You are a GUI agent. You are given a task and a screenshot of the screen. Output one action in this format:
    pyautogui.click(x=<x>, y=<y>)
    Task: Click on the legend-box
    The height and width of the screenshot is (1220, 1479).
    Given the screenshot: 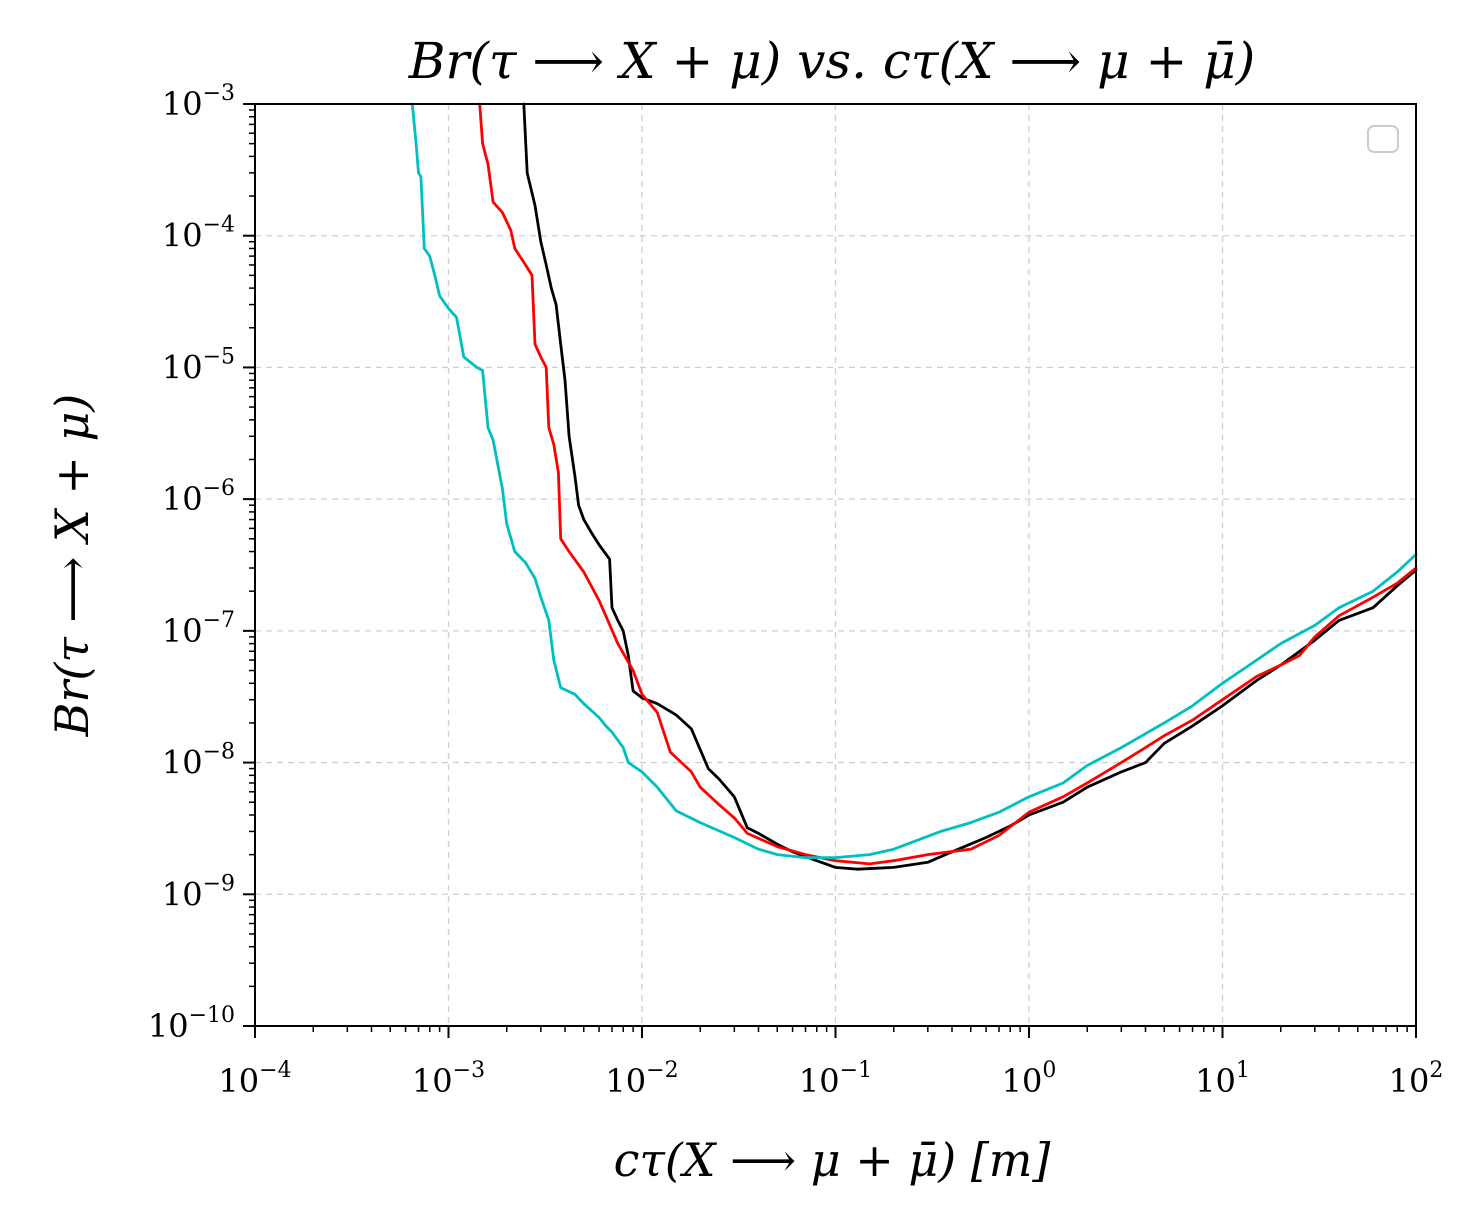 What is the action you would take?
    pyautogui.click(x=1383, y=139)
    